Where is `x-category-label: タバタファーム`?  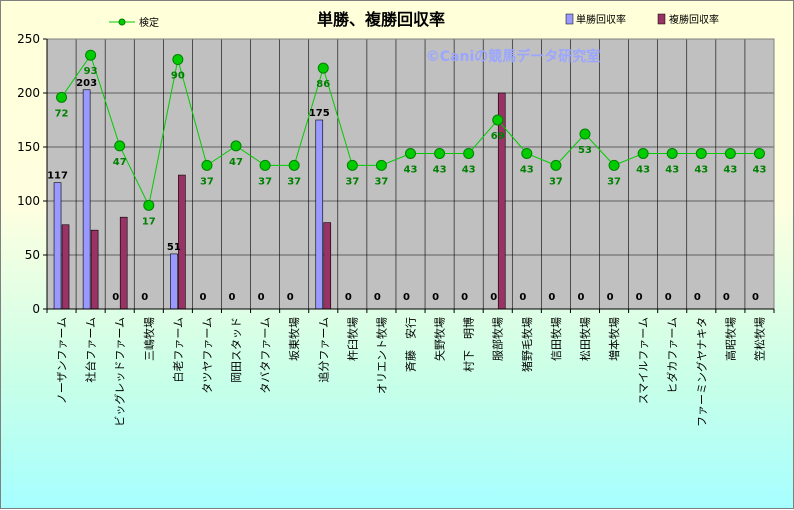
x-category-label: タバタファーム is located at coordinates (265, 355).